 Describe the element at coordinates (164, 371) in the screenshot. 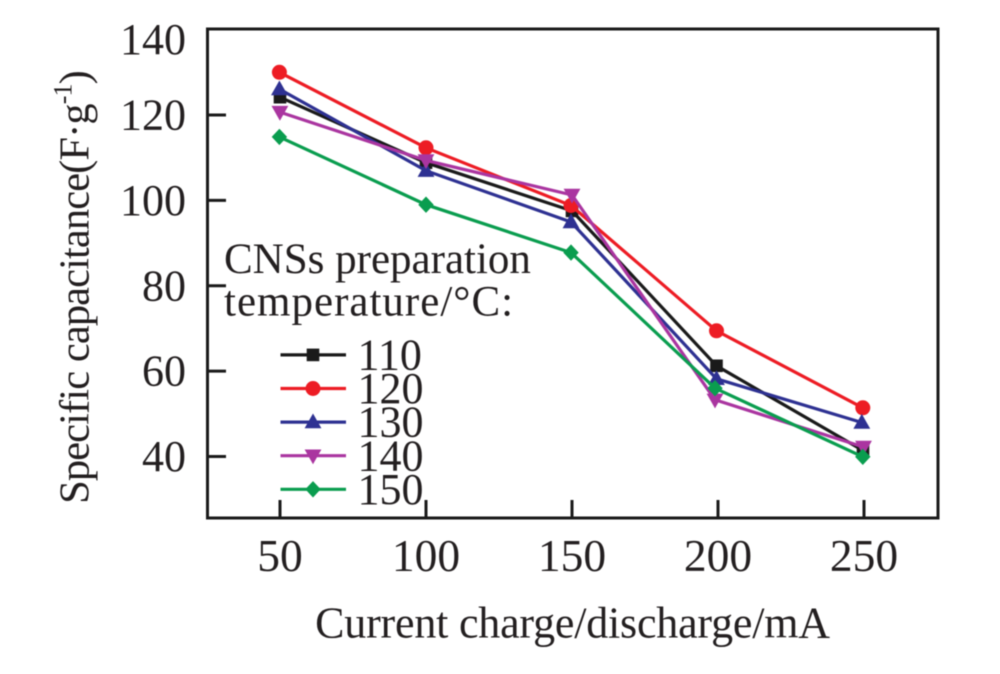

I see `svg-text: 60` at that location.